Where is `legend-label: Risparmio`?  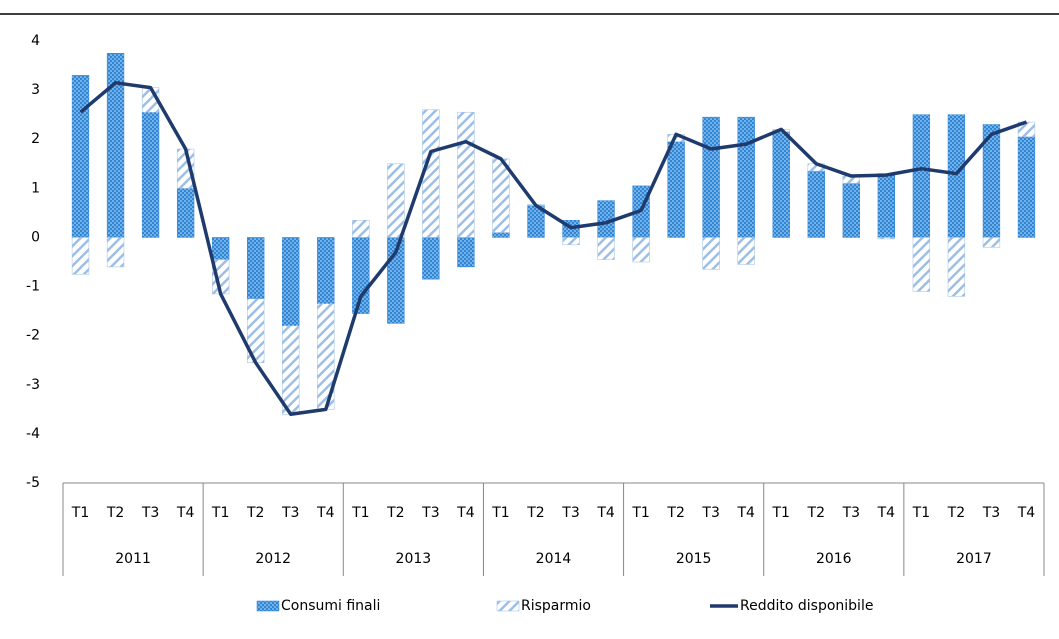 legend-label: Risparmio is located at coordinates (556, 606).